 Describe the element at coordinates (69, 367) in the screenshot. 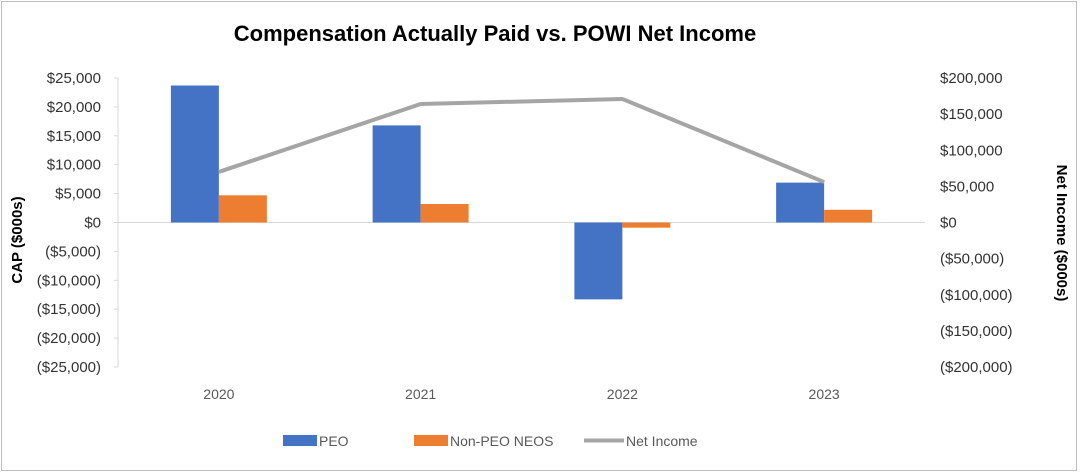

I see `left-tick-label: ($25,000)` at that location.